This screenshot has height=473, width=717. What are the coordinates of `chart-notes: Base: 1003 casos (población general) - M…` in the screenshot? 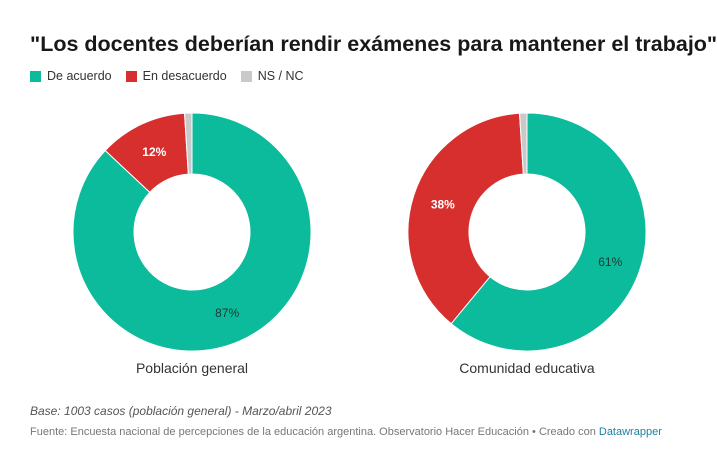 It's located at (181, 411).